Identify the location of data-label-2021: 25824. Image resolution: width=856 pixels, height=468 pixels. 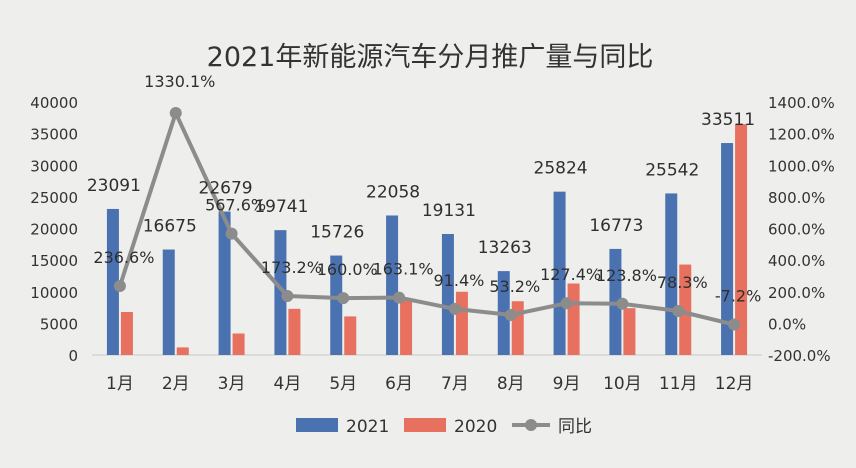
(561, 169).